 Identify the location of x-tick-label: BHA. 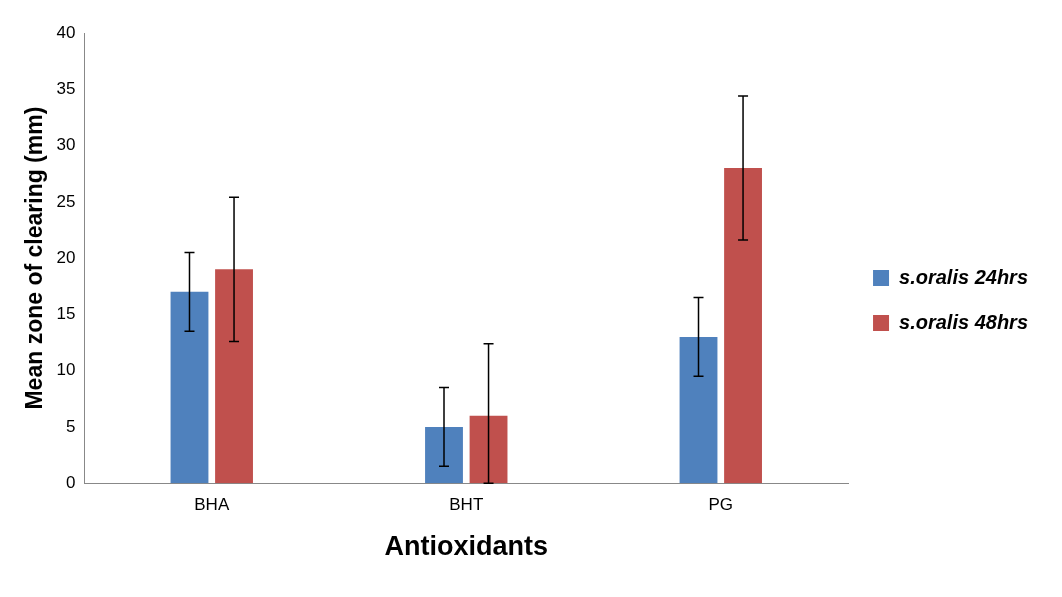
(212, 505).